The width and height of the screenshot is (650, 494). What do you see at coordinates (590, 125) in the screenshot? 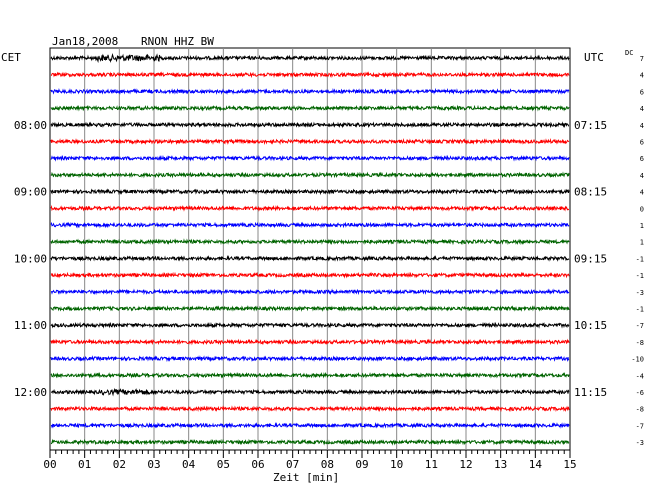
I see `right-time-label: 07:15` at bounding box center [590, 125].